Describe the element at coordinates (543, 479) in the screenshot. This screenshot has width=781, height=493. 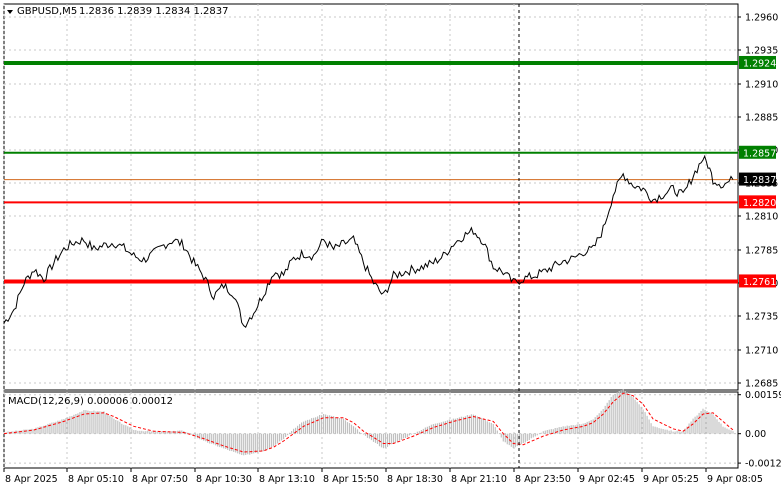
I see `time-tick-label: 8 Apr 23:50` at that location.